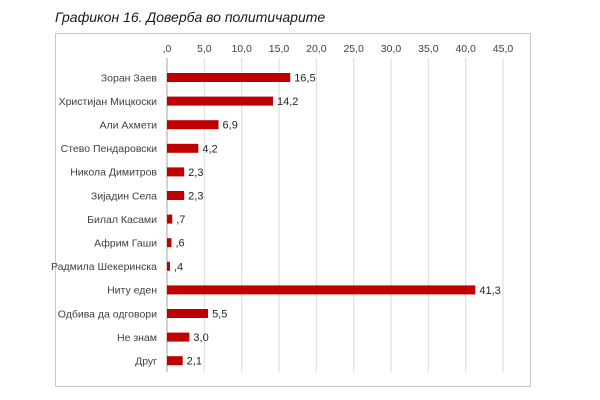 Image resolution: width=600 pixels, height=400 pixels. Describe the element at coordinates (503, 49) in the screenshot. I see `x-tick-label: 45,0` at that location.